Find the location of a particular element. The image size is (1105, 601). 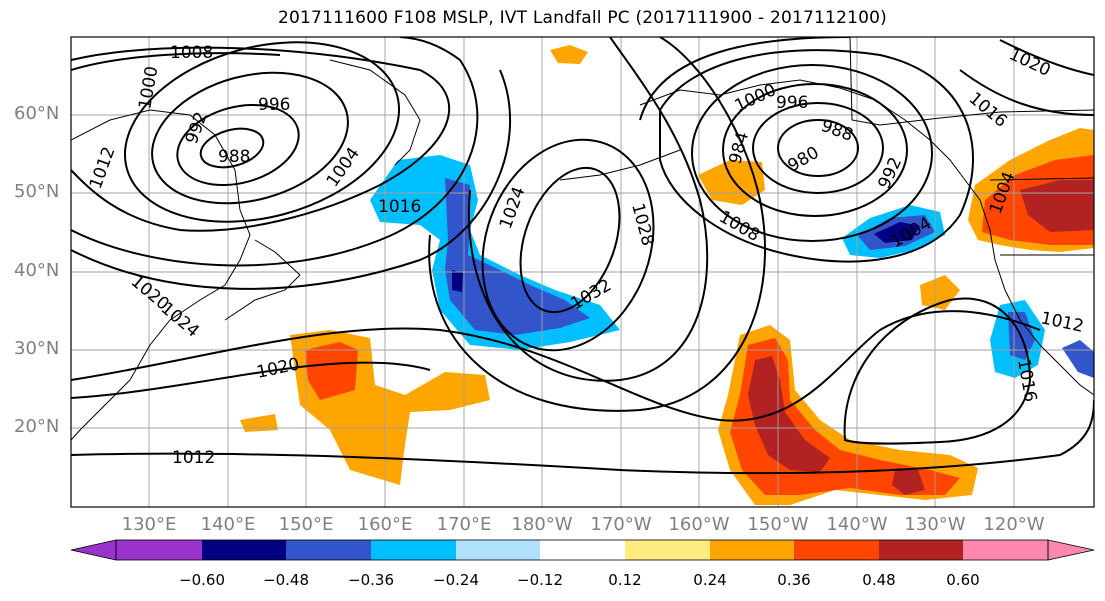

colorbar-max-extension is located at coordinates (1071, 550).